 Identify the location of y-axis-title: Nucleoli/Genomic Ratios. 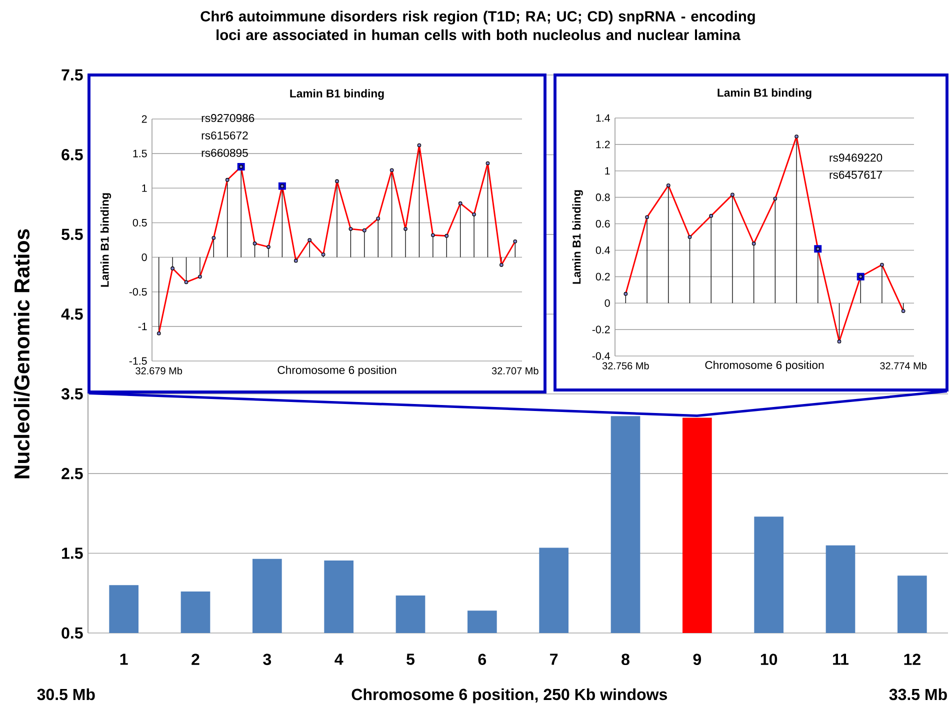
(22, 353).